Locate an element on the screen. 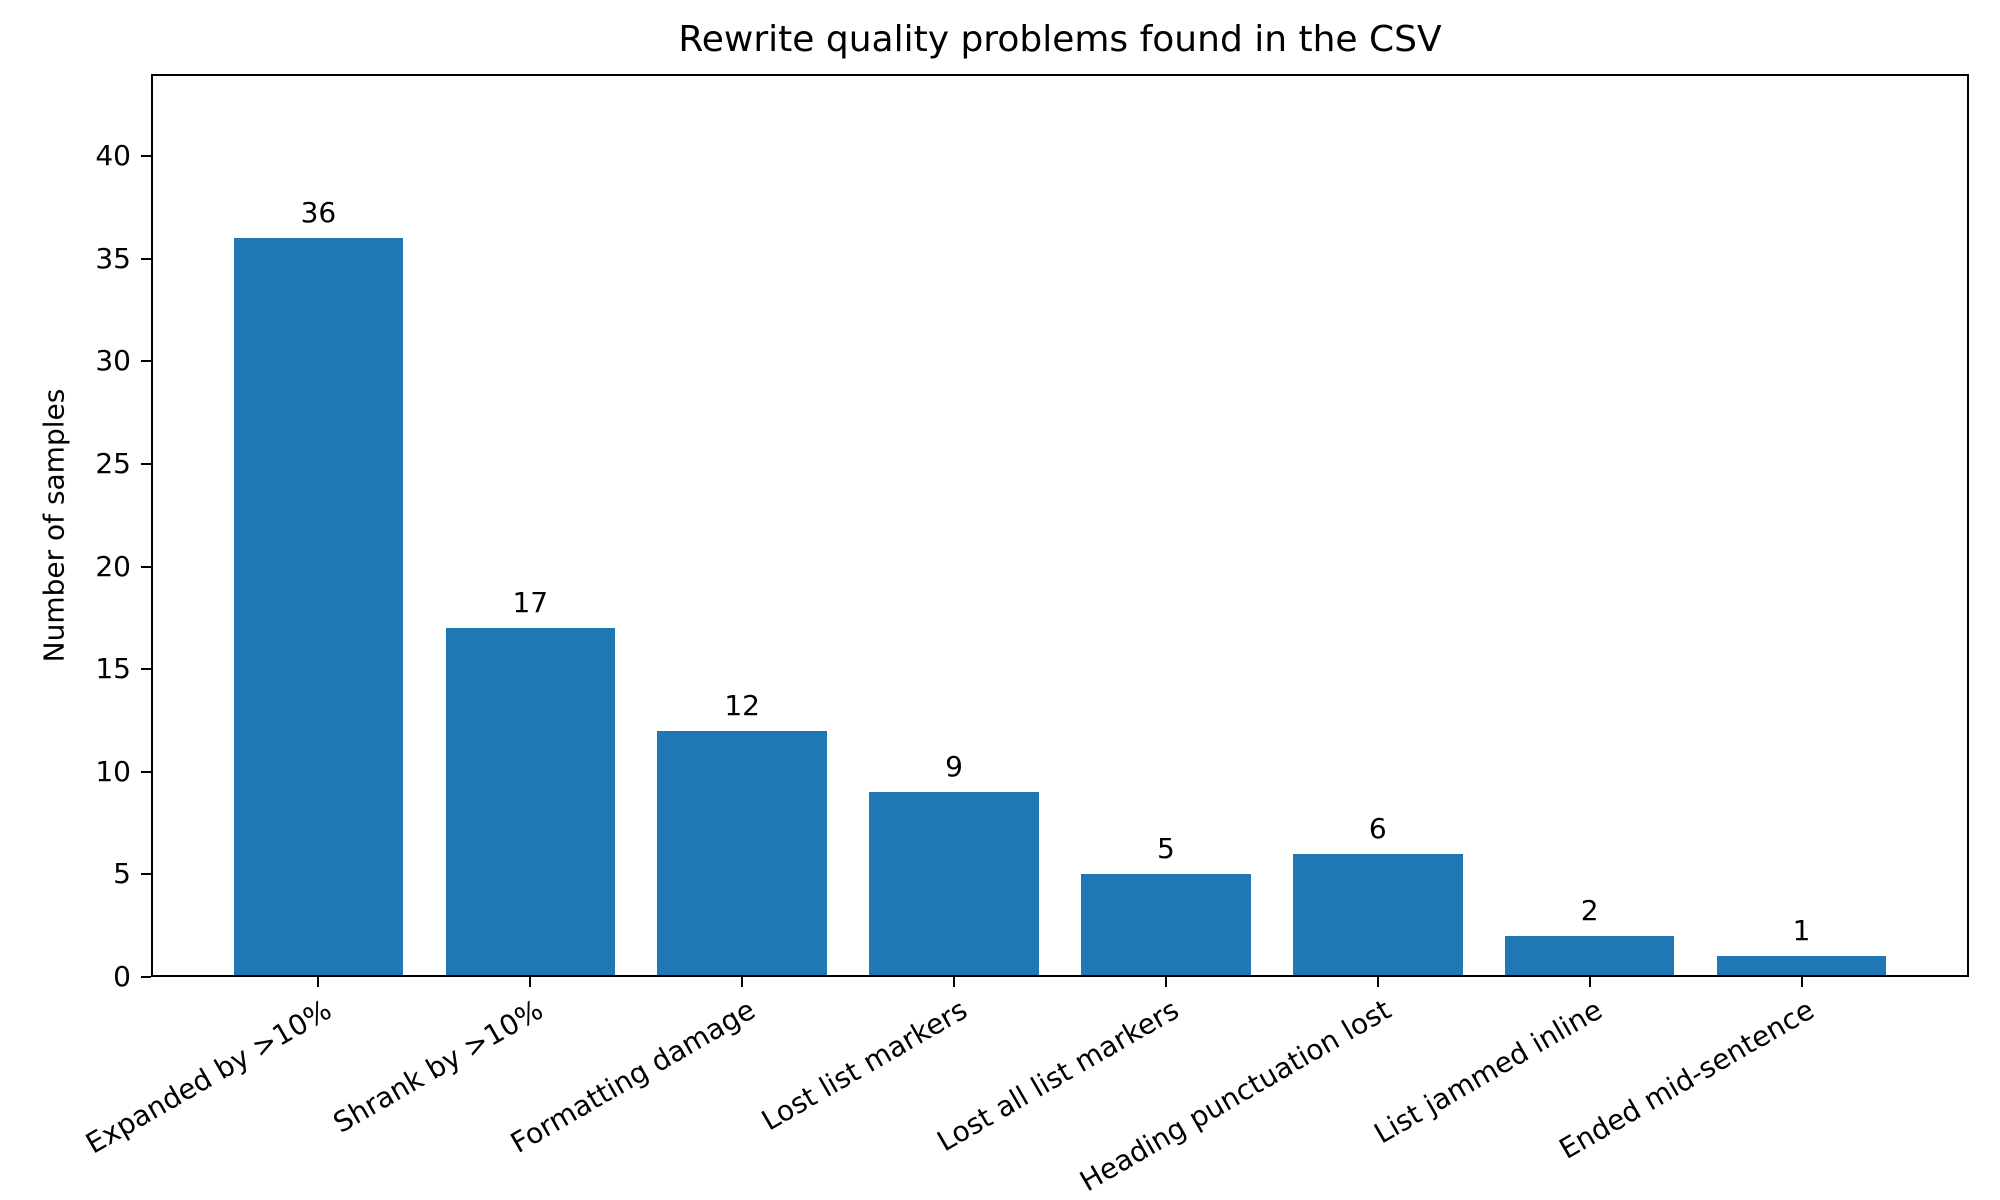 This screenshot has height=1200, width=2000. y-tick-label: 35 is located at coordinates (113, 258).